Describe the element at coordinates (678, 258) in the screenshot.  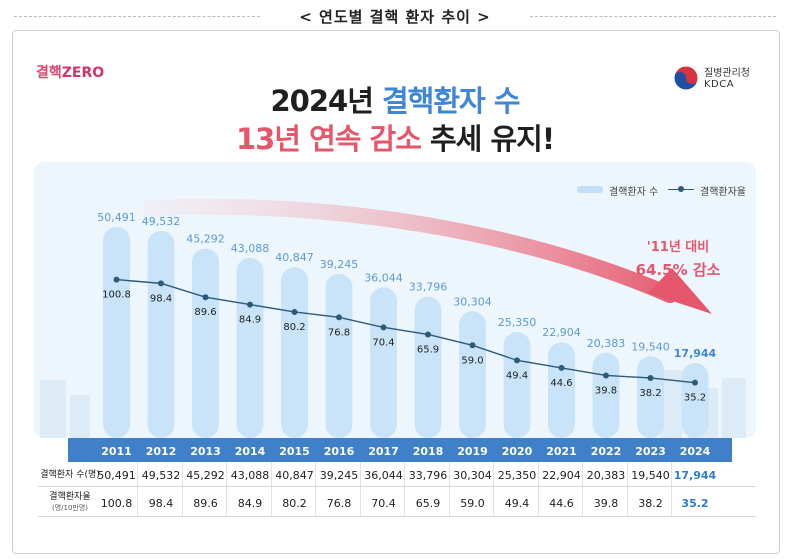
I see `decrease-callout: '11년 대비 64.5% 감소` at that location.